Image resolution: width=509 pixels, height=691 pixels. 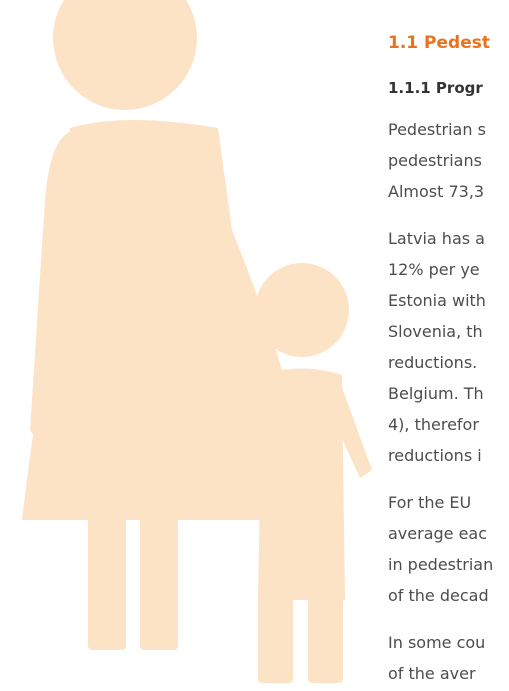 I want to click on subsection-heading: 1.1.1 Progr, so click(x=435, y=88).